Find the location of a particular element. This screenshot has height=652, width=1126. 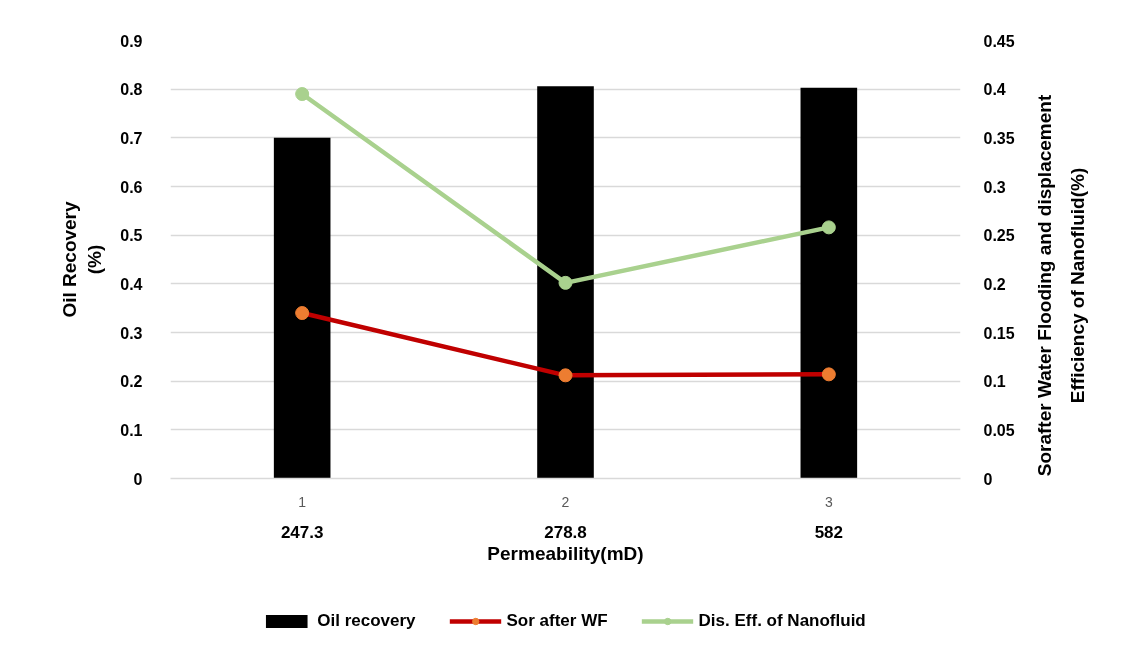

y2-tick-label: 0 is located at coordinates (988, 479).